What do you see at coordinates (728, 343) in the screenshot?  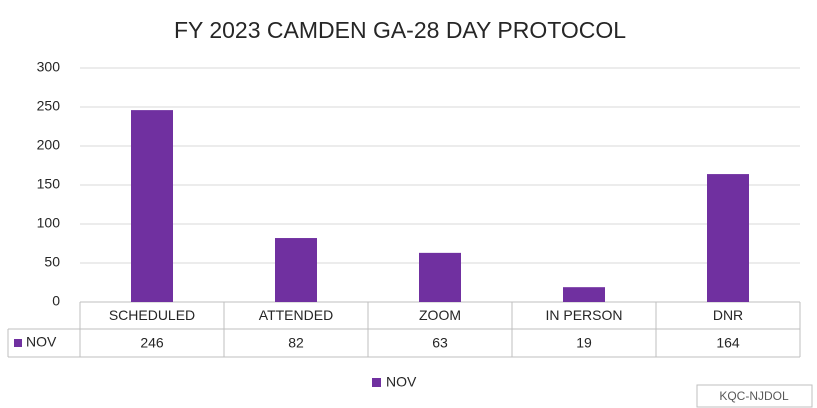 I see `table-value: 164` at bounding box center [728, 343].